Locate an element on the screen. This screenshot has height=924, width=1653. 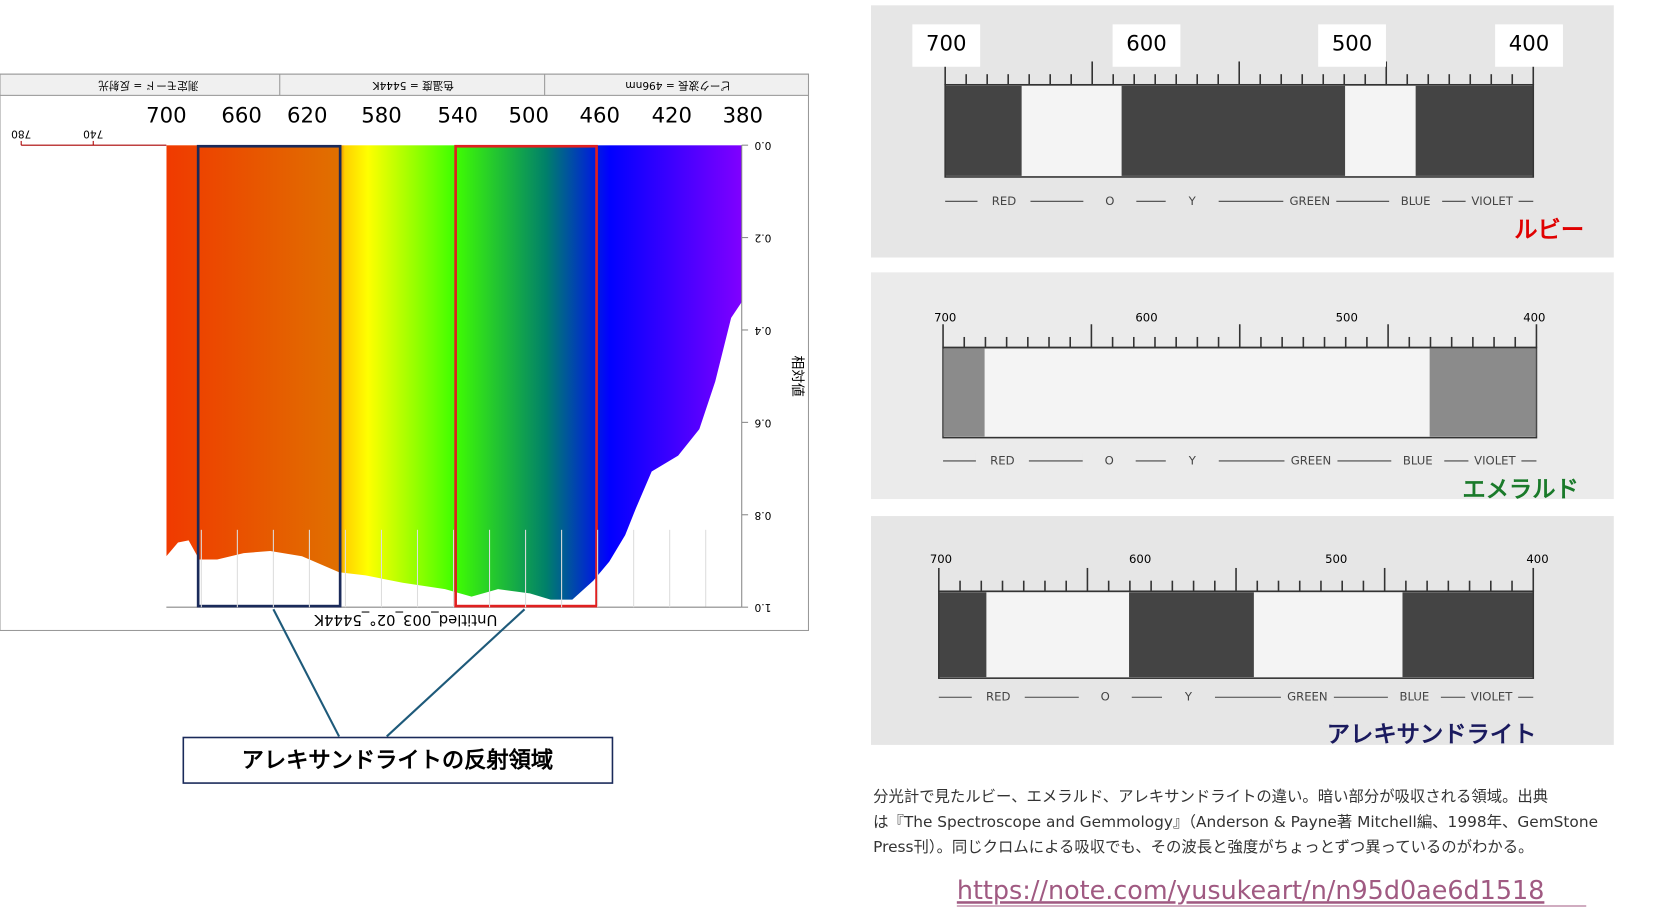
wavelength-label: 500 is located at coordinates (529, 115).